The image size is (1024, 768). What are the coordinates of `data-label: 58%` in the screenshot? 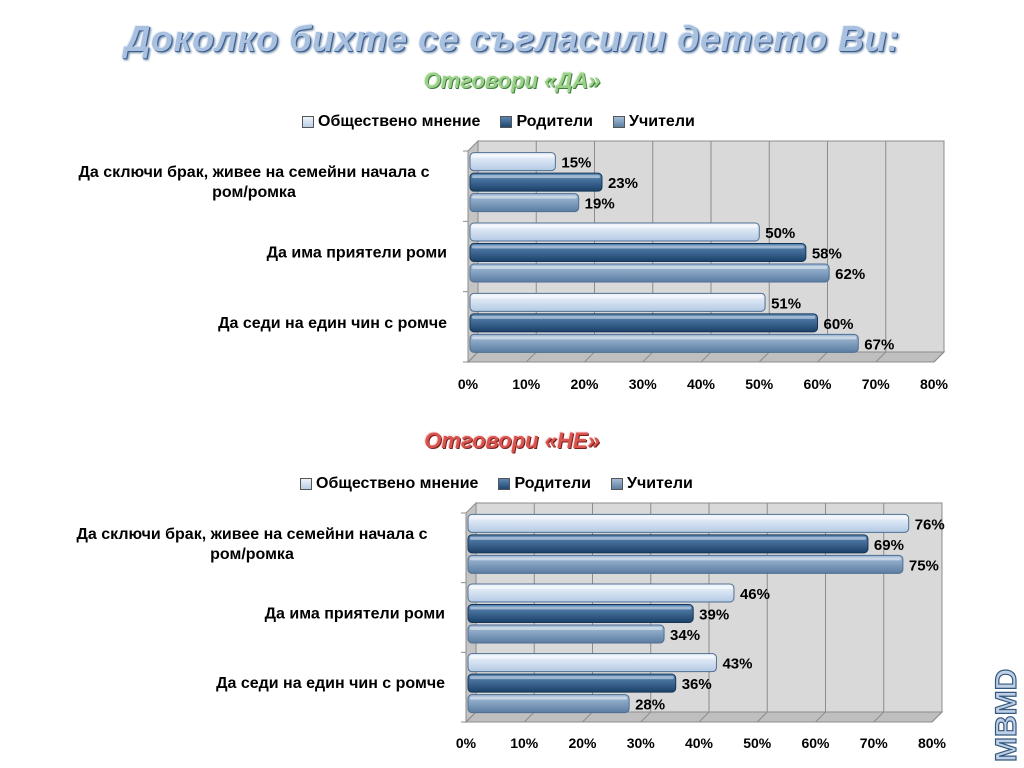 It's located at (827, 254).